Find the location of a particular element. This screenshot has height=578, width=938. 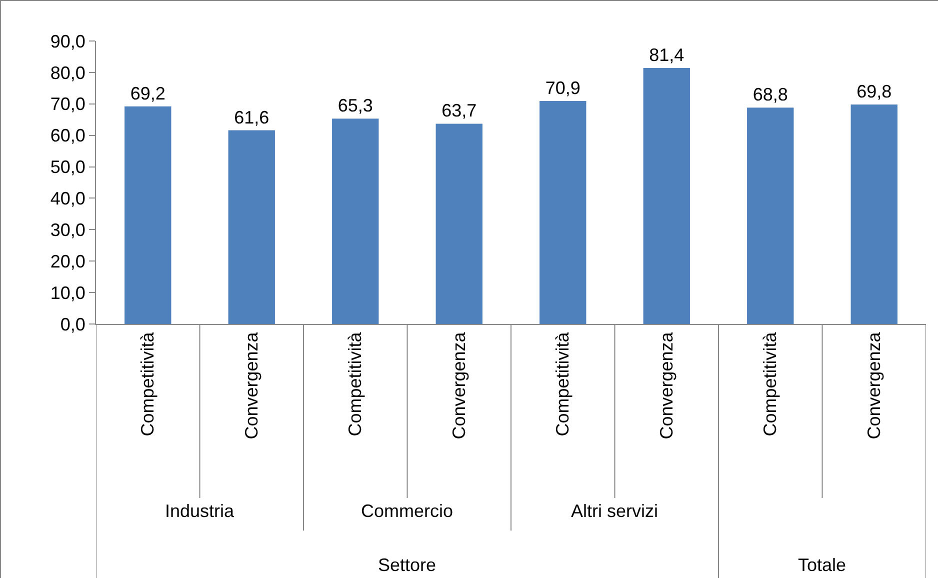

y-tick-label: 50,0 is located at coordinates (68, 167).